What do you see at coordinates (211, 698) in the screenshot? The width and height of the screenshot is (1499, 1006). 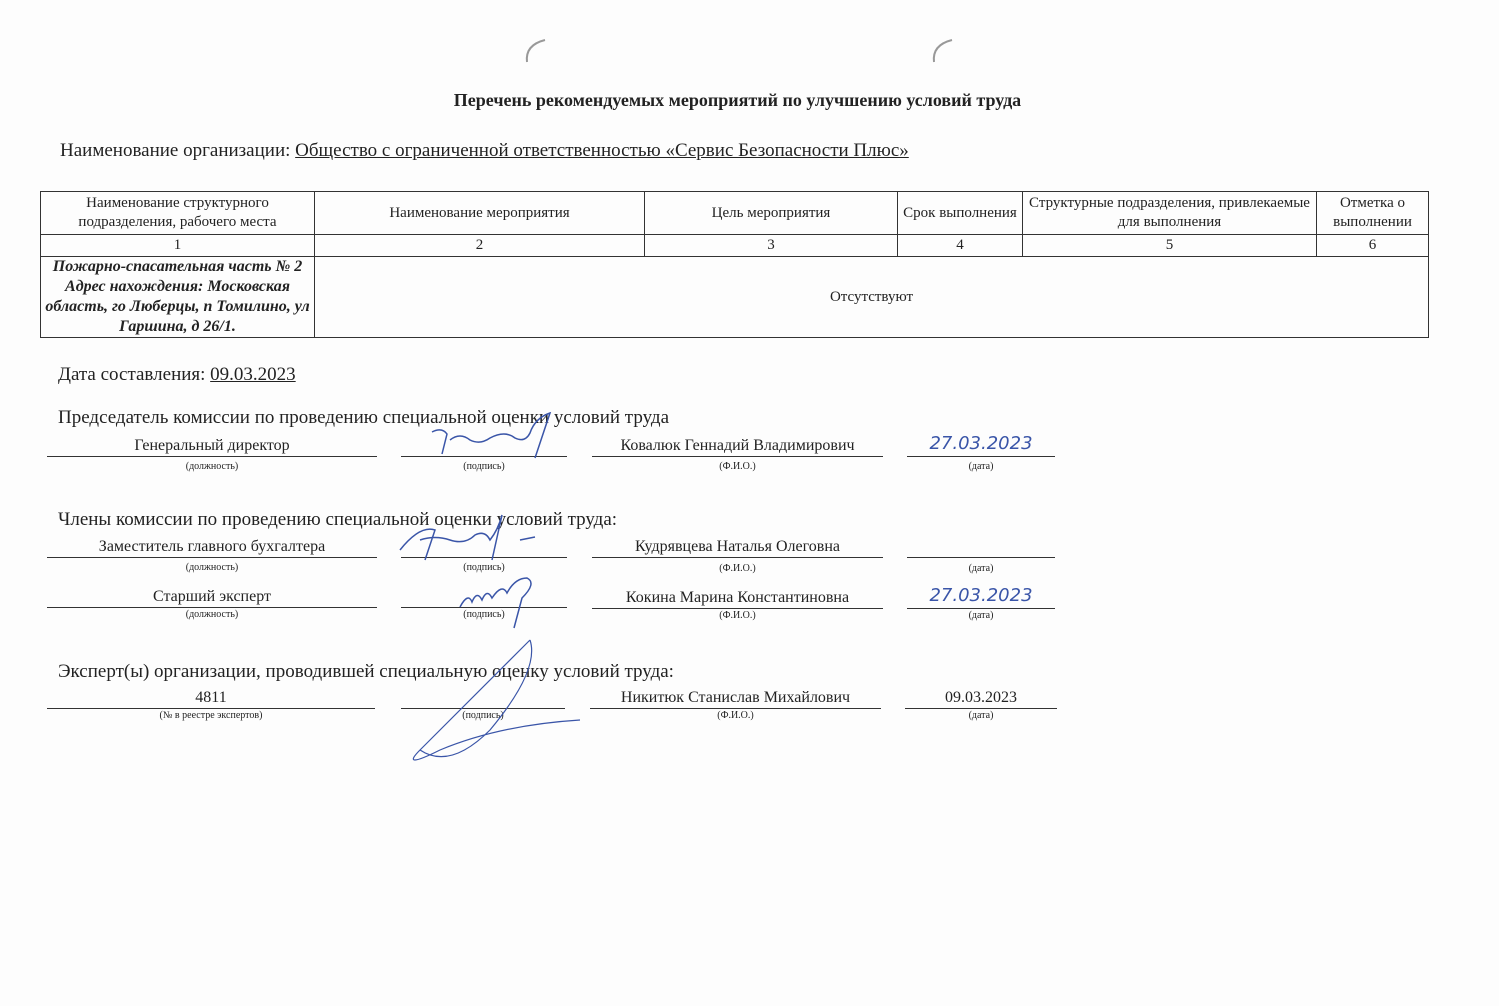 I see `expert-registry-number: 4811` at bounding box center [211, 698].